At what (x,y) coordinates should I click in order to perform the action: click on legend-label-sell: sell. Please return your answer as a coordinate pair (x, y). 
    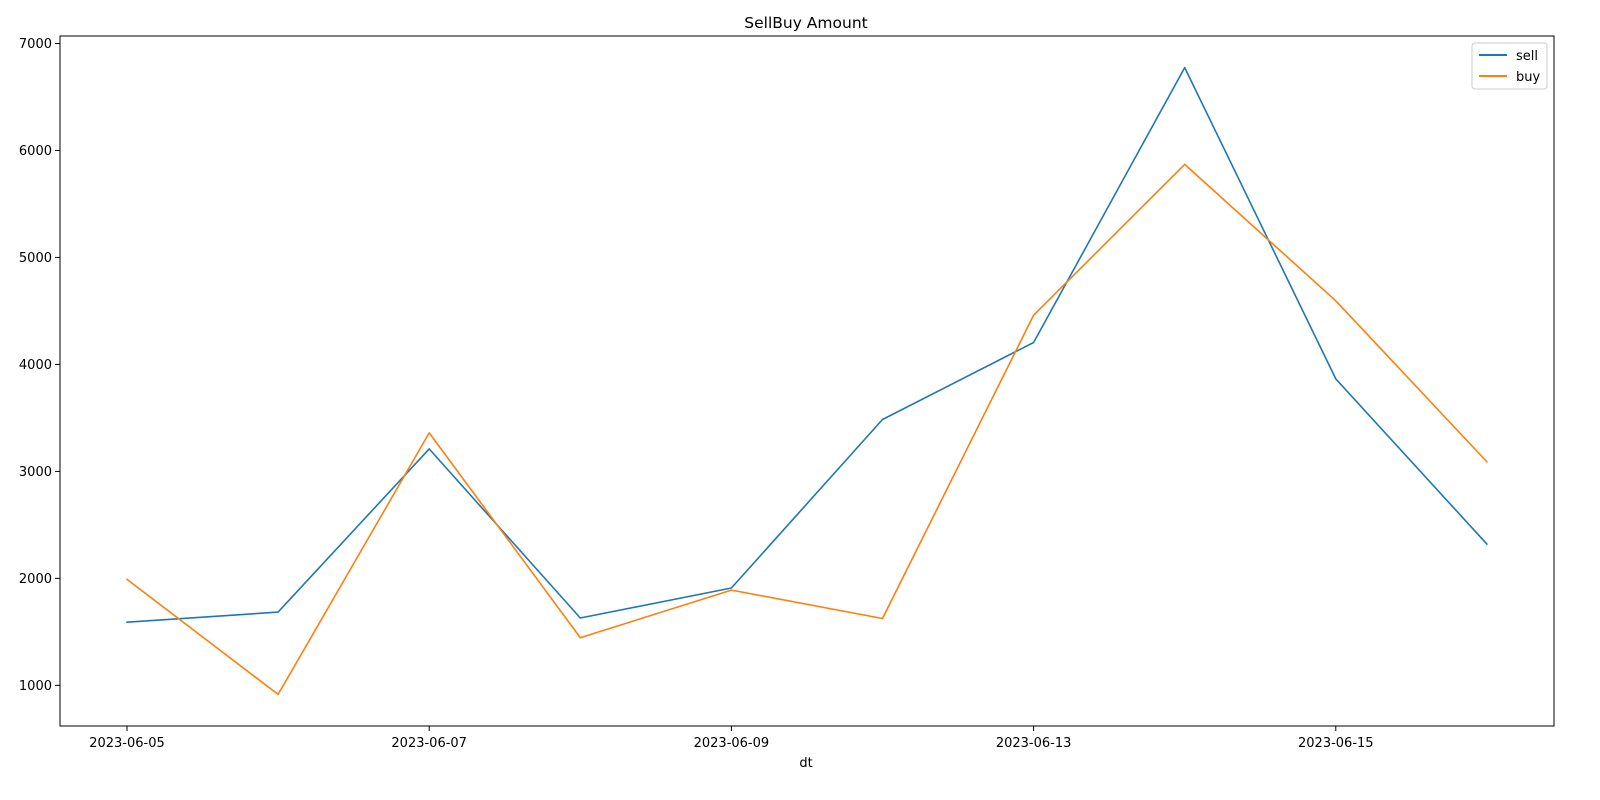
    Looking at the image, I should click on (1527, 56).